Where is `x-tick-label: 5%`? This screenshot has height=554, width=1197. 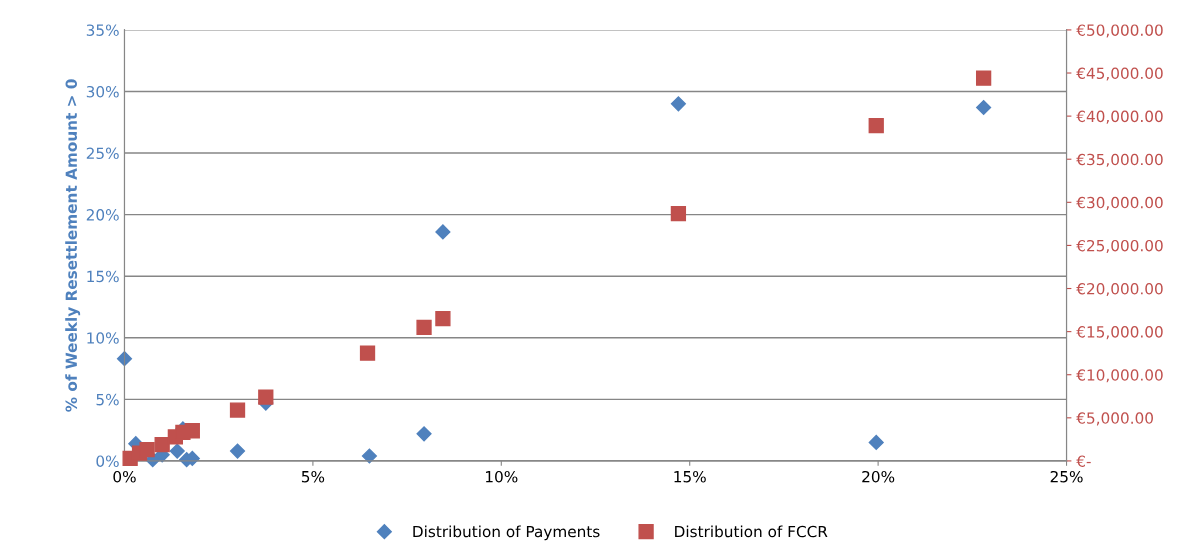 x-tick-label: 5% is located at coordinates (313, 476).